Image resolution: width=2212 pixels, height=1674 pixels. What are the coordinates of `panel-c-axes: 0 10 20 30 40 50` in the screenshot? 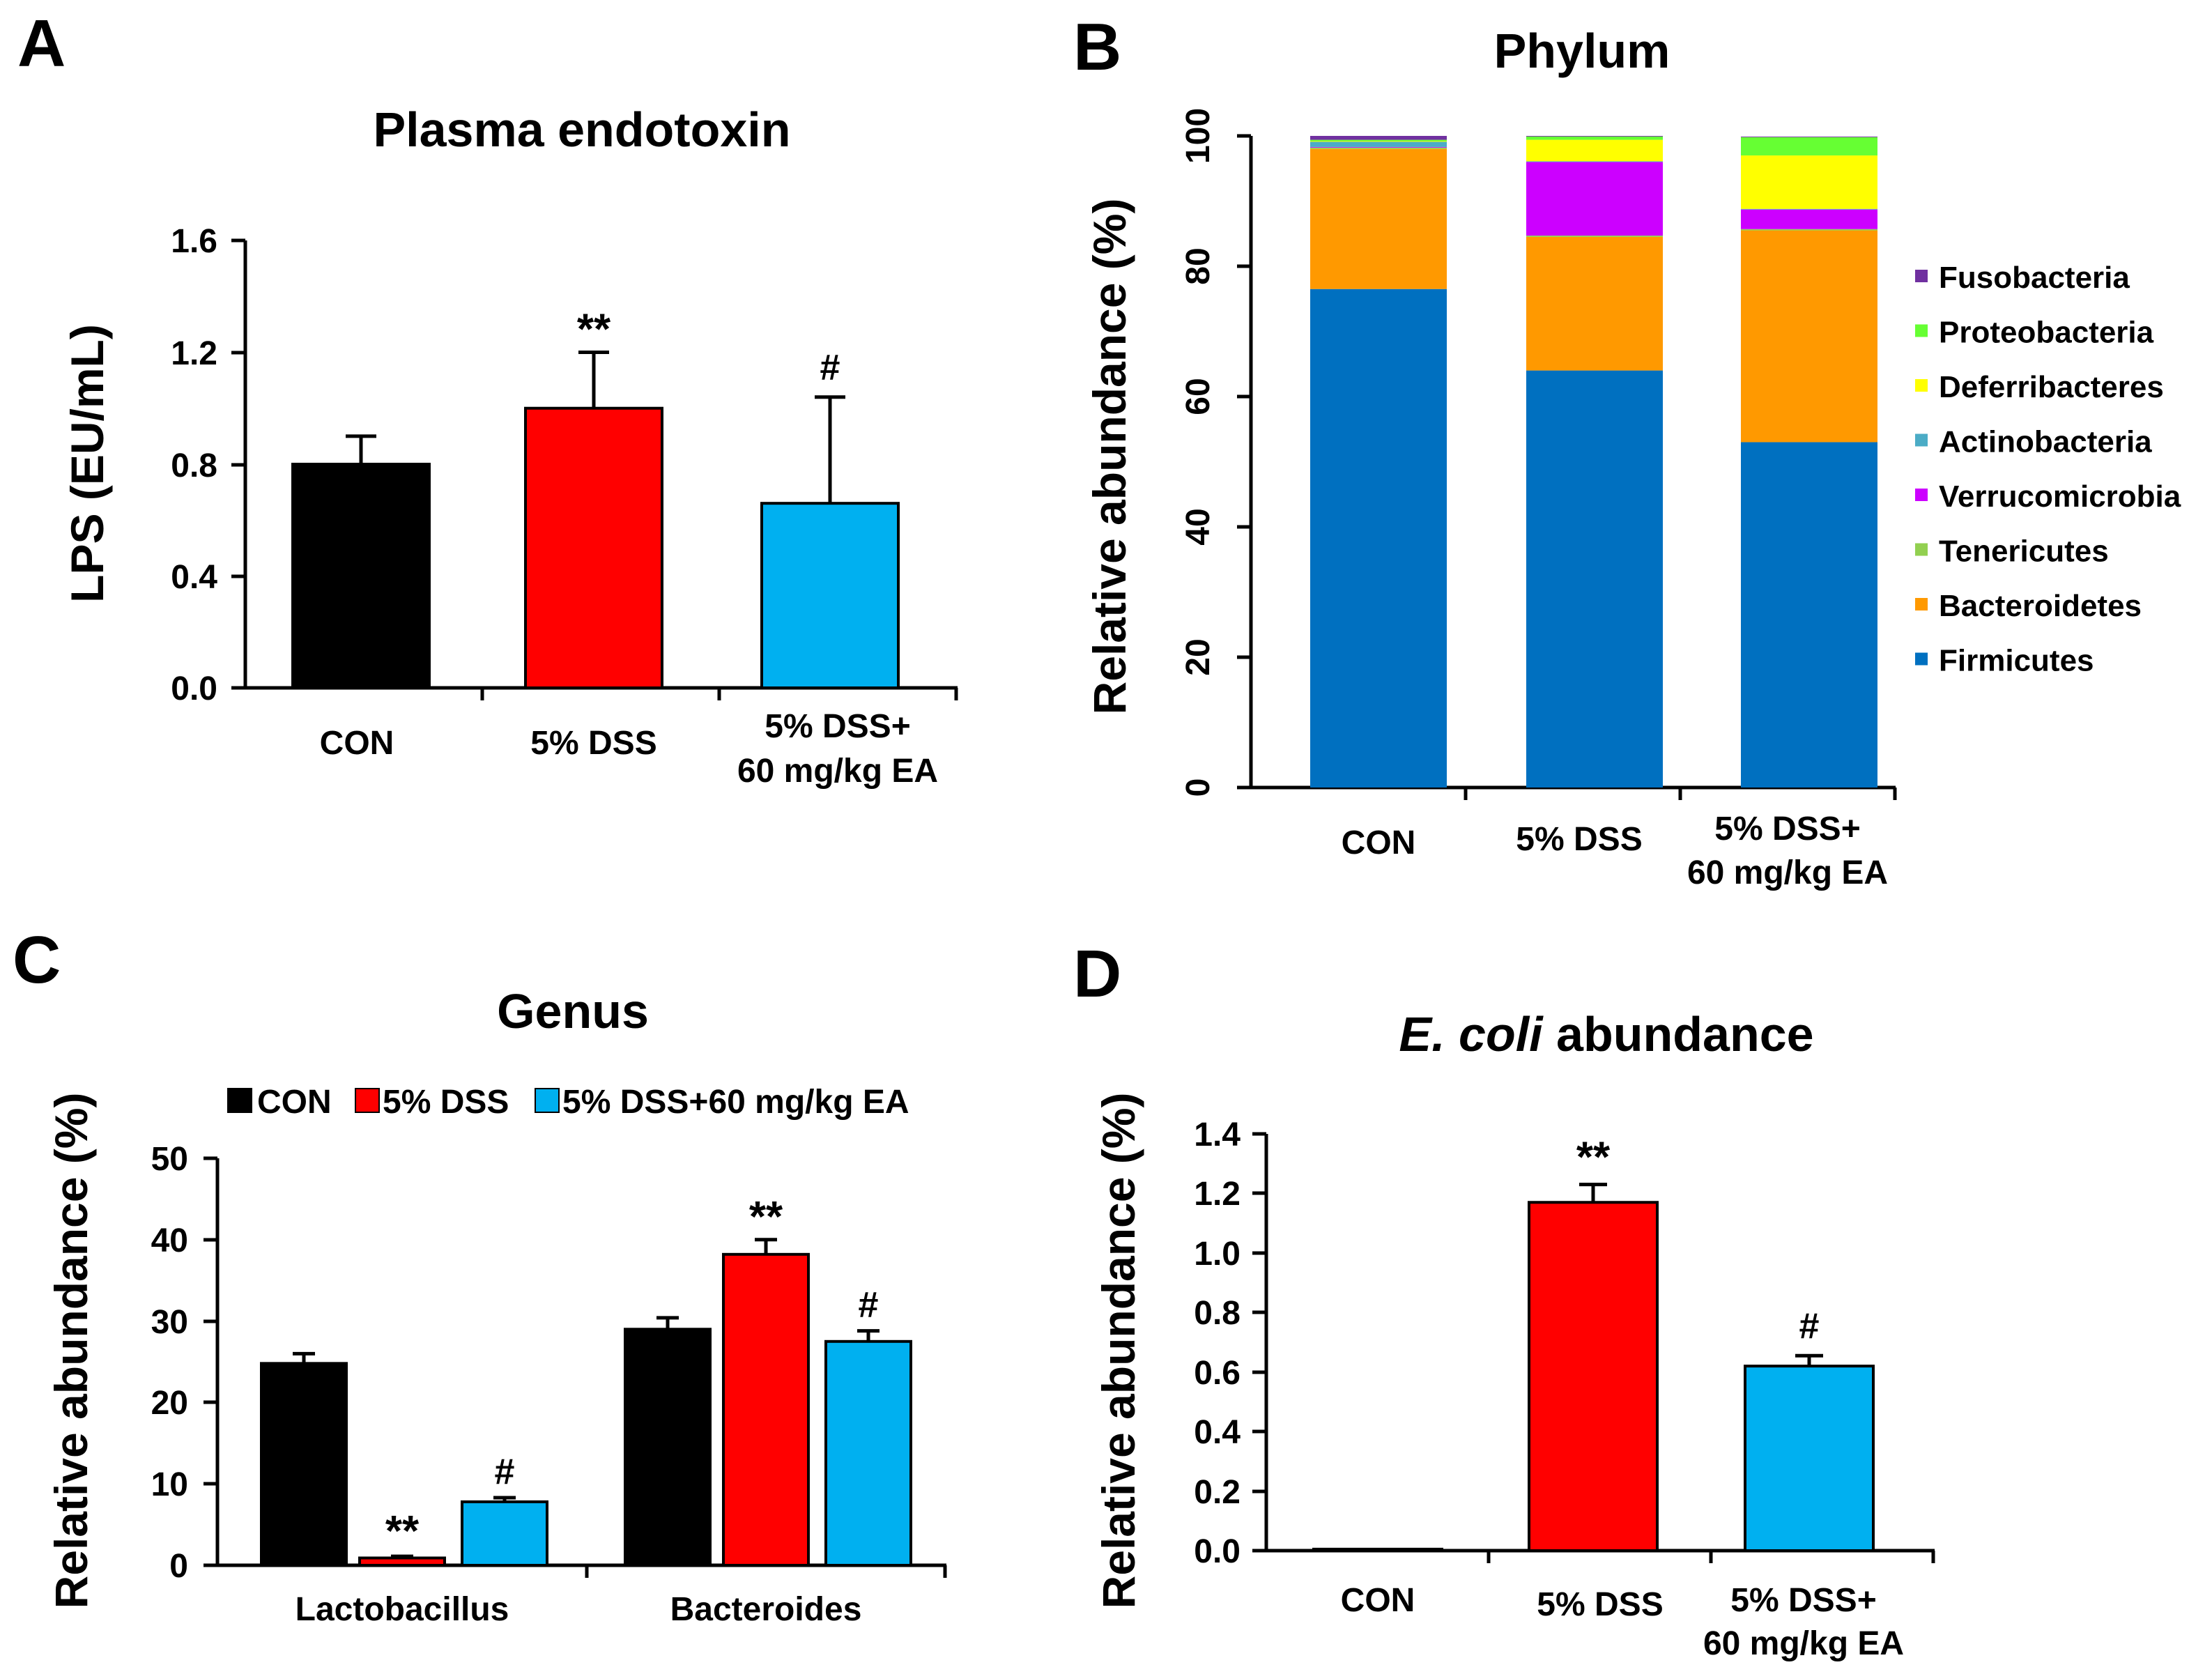 It's located at (549, 1363).